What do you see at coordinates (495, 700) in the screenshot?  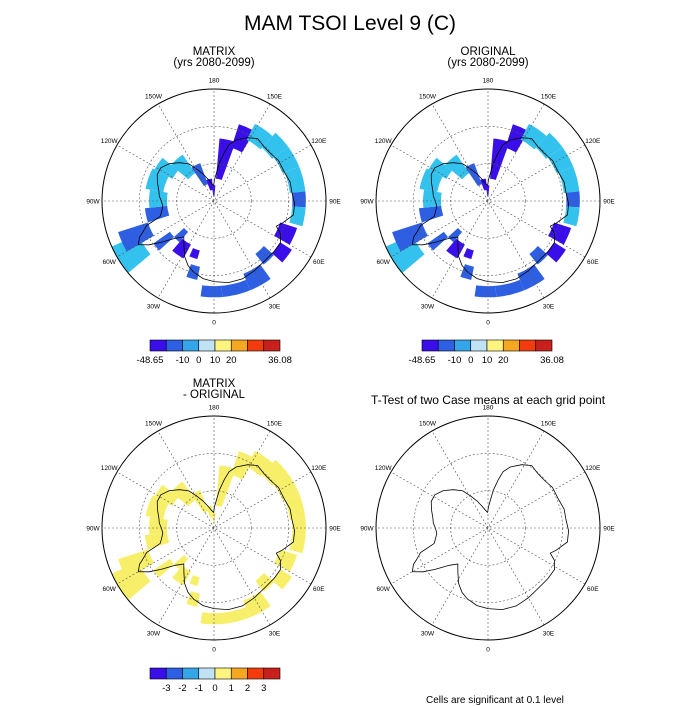 I see `significance-footnote: Cells are significant at 0.1 level` at bounding box center [495, 700].